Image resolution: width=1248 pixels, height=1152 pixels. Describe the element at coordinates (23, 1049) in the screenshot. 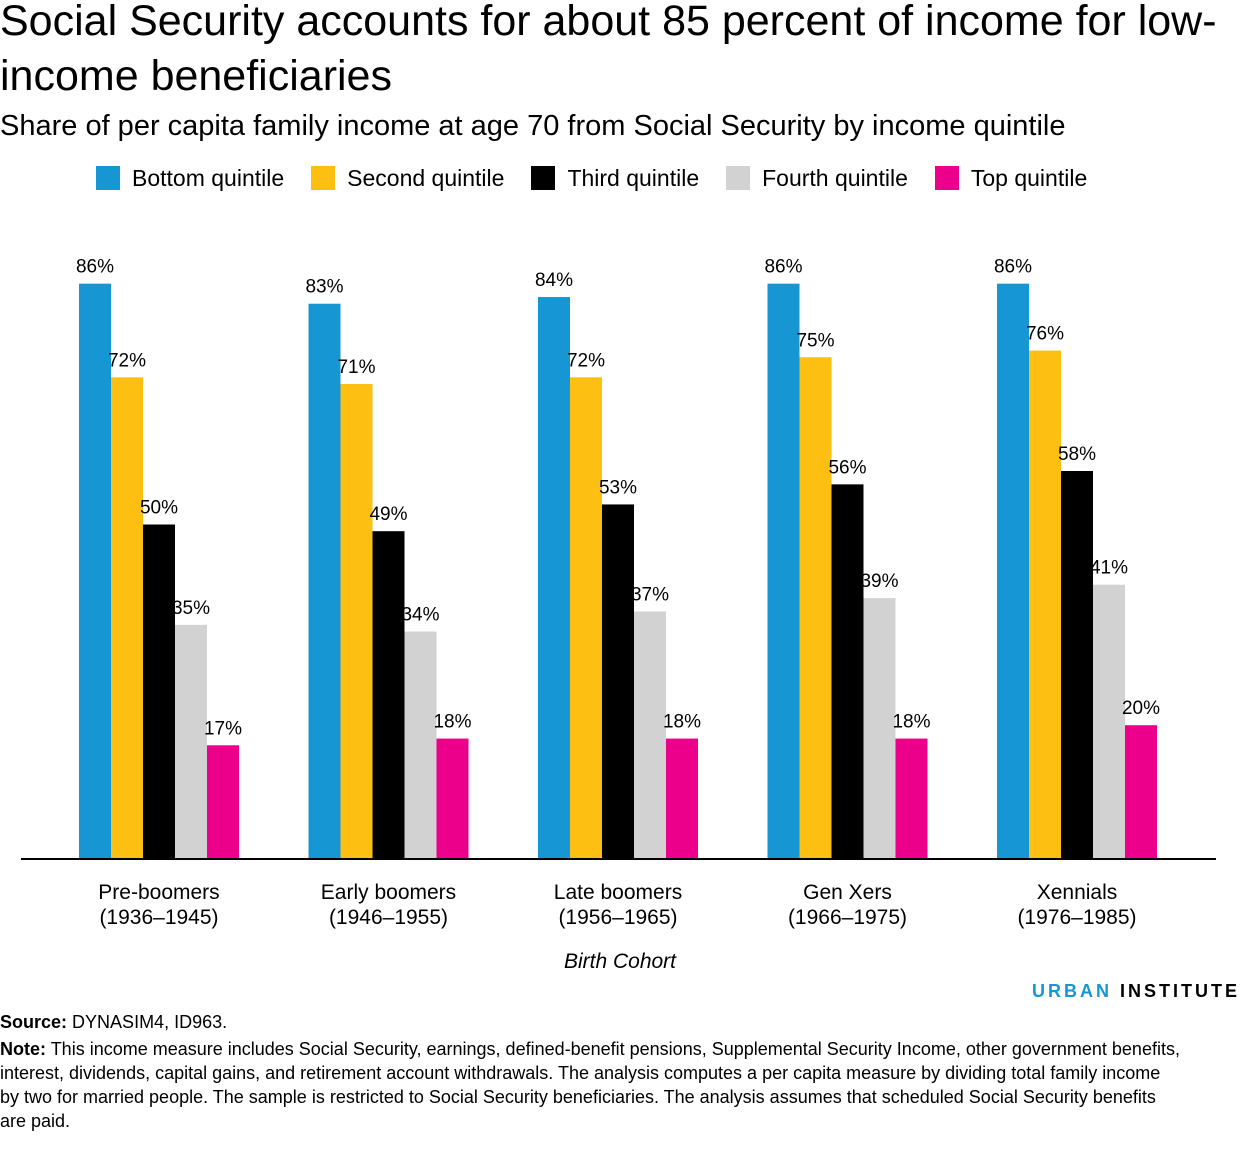

I see `note-label: Note:` at that location.